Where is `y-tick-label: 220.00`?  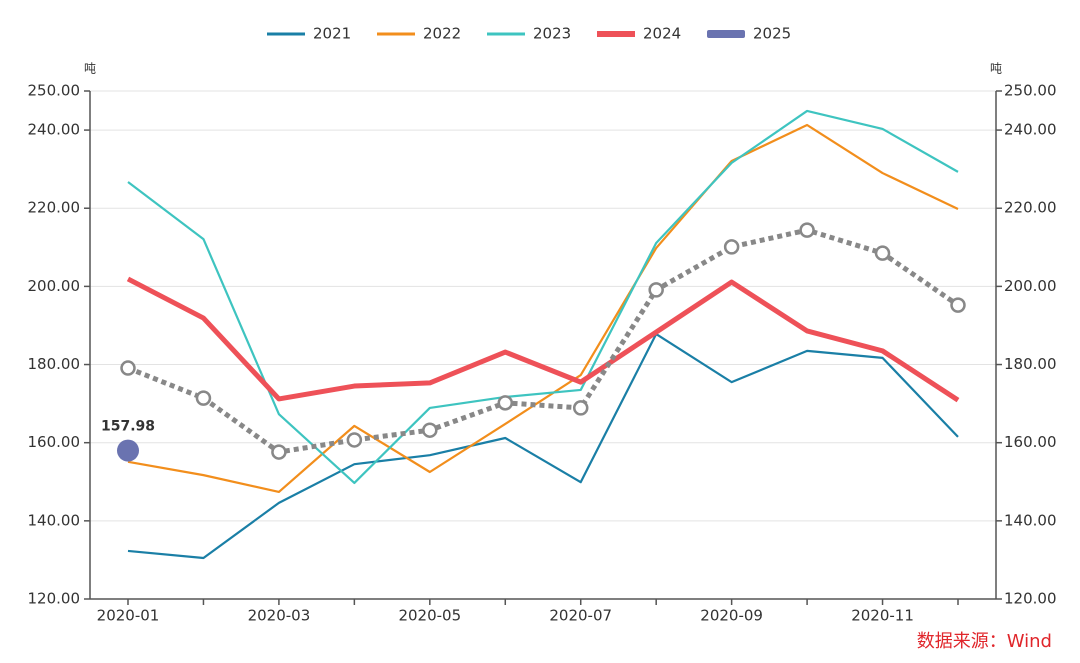 y-tick-label: 220.00 is located at coordinates (54, 208).